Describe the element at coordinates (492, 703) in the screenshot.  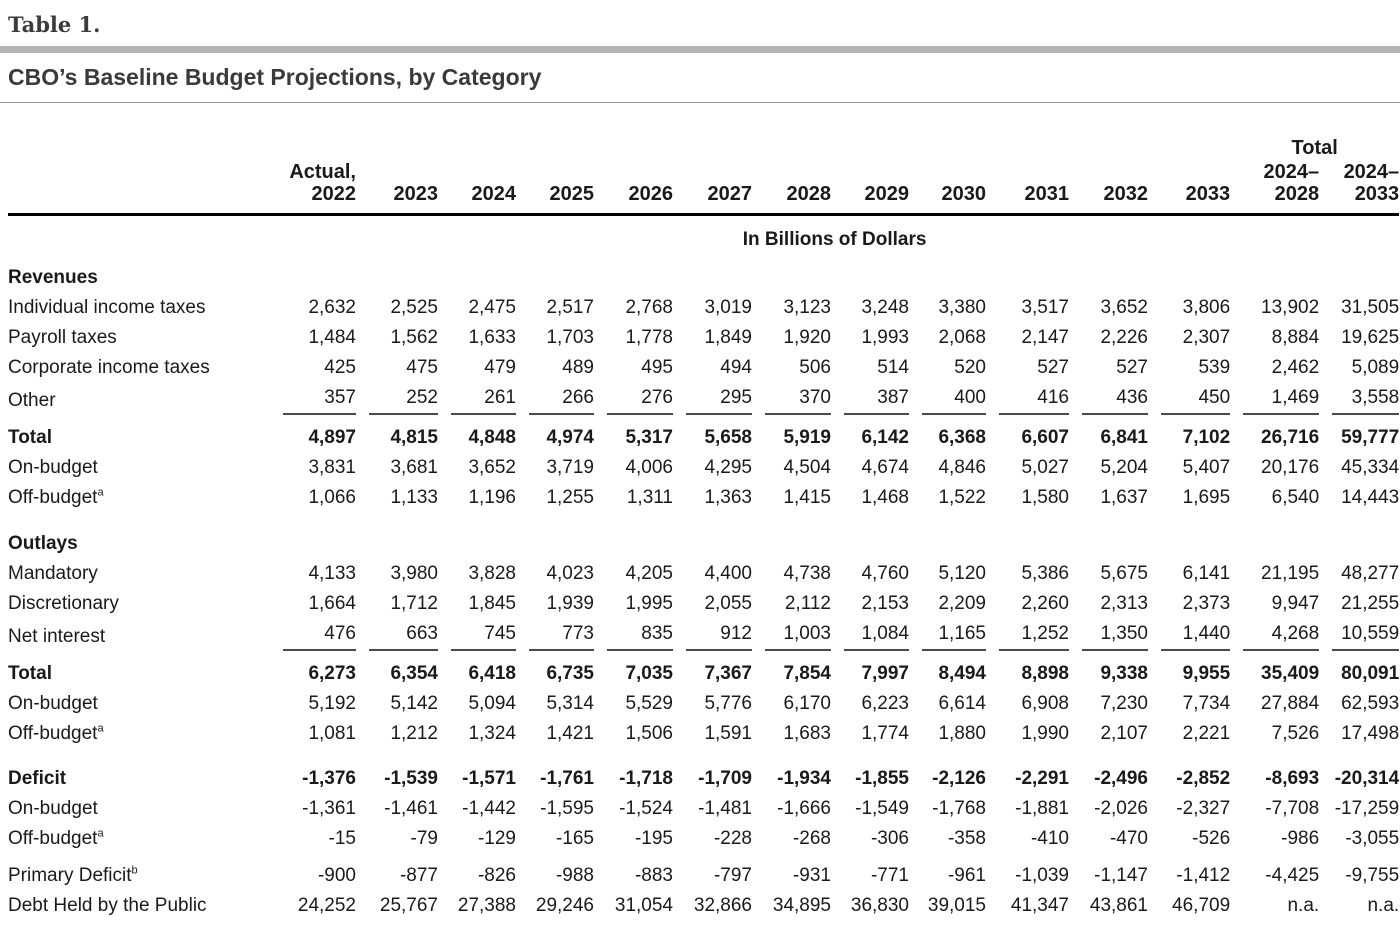
I see `cell-value: 5,094` at that location.